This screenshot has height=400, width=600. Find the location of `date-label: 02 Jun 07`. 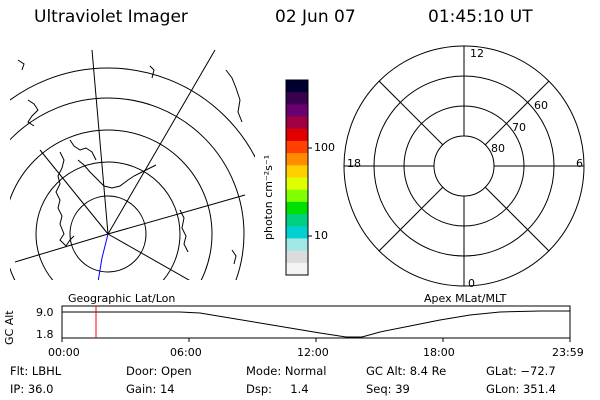

date-label: 02 Jun 07 is located at coordinates (315, 17).